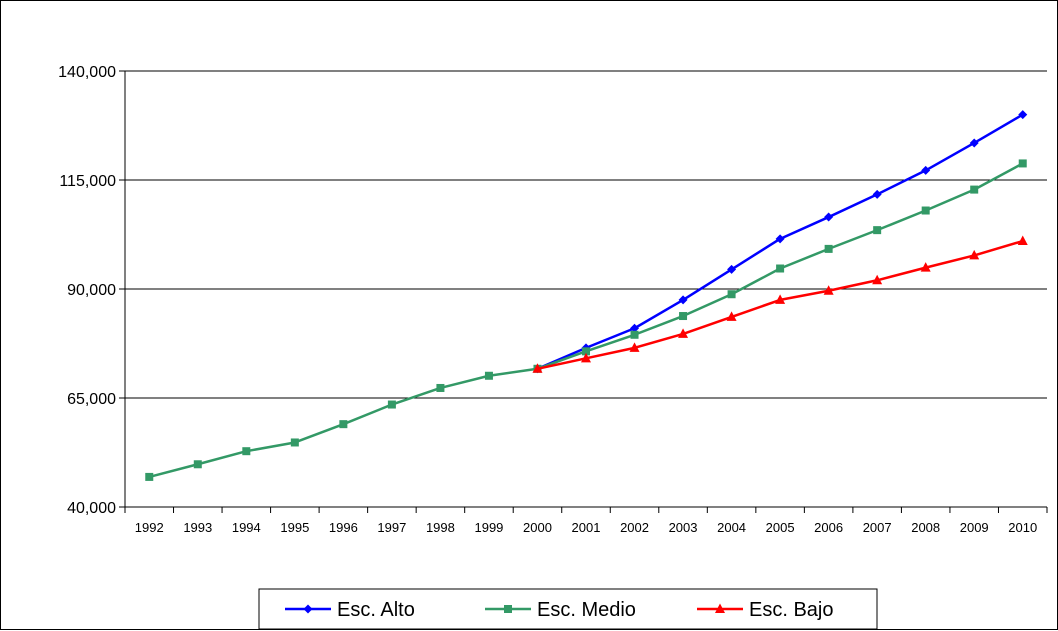 This screenshot has height=631, width=1058. What do you see at coordinates (294, 527) in the screenshot?
I see `x-tick-label: 1995` at bounding box center [294, 527].